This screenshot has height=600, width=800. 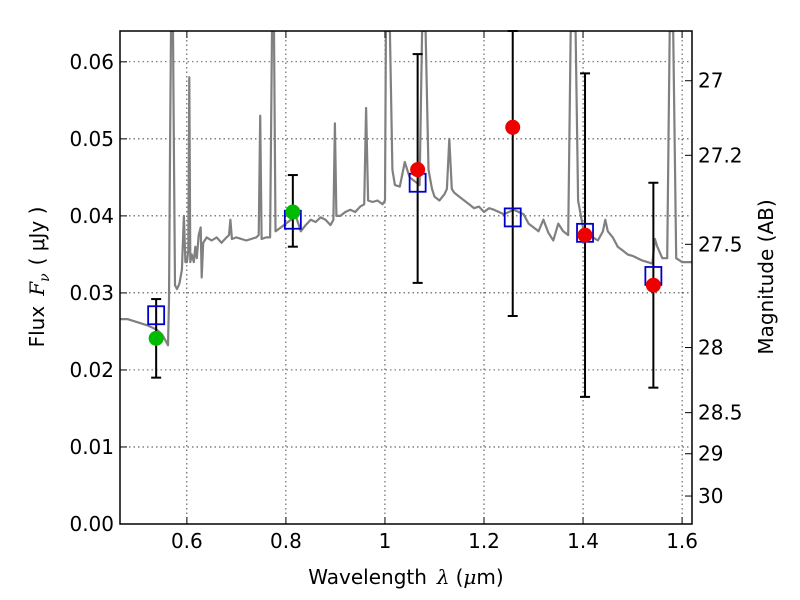 I want to click on y-axis-label-symbol: F, so click(x=37, y=289).